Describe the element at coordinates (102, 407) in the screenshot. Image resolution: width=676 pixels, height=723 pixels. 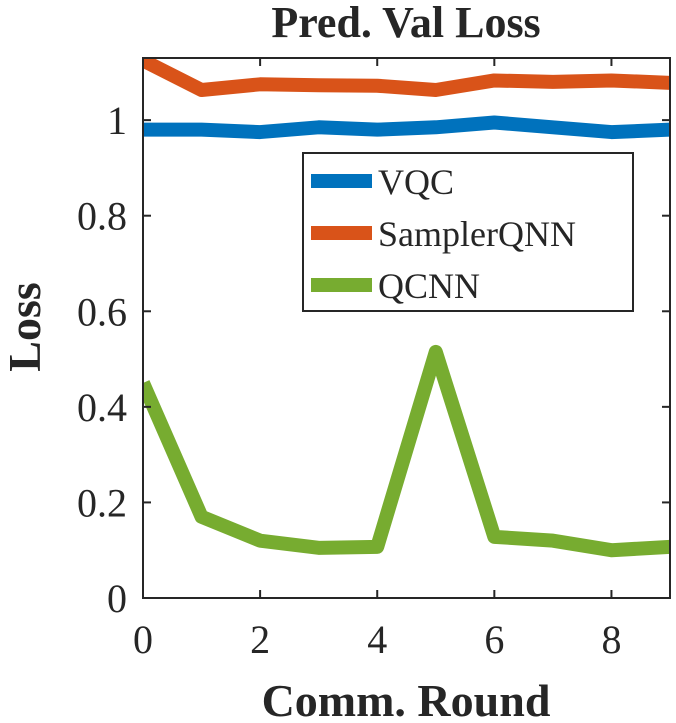
I see `y-tick-label: 0.4` at that location.